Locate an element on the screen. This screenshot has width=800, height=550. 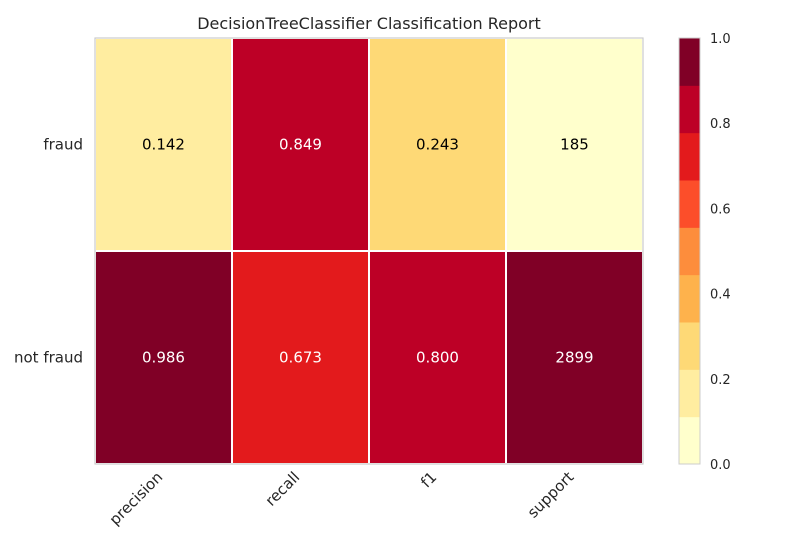
column-tick-label: recall is located at coordinates (283, 489).